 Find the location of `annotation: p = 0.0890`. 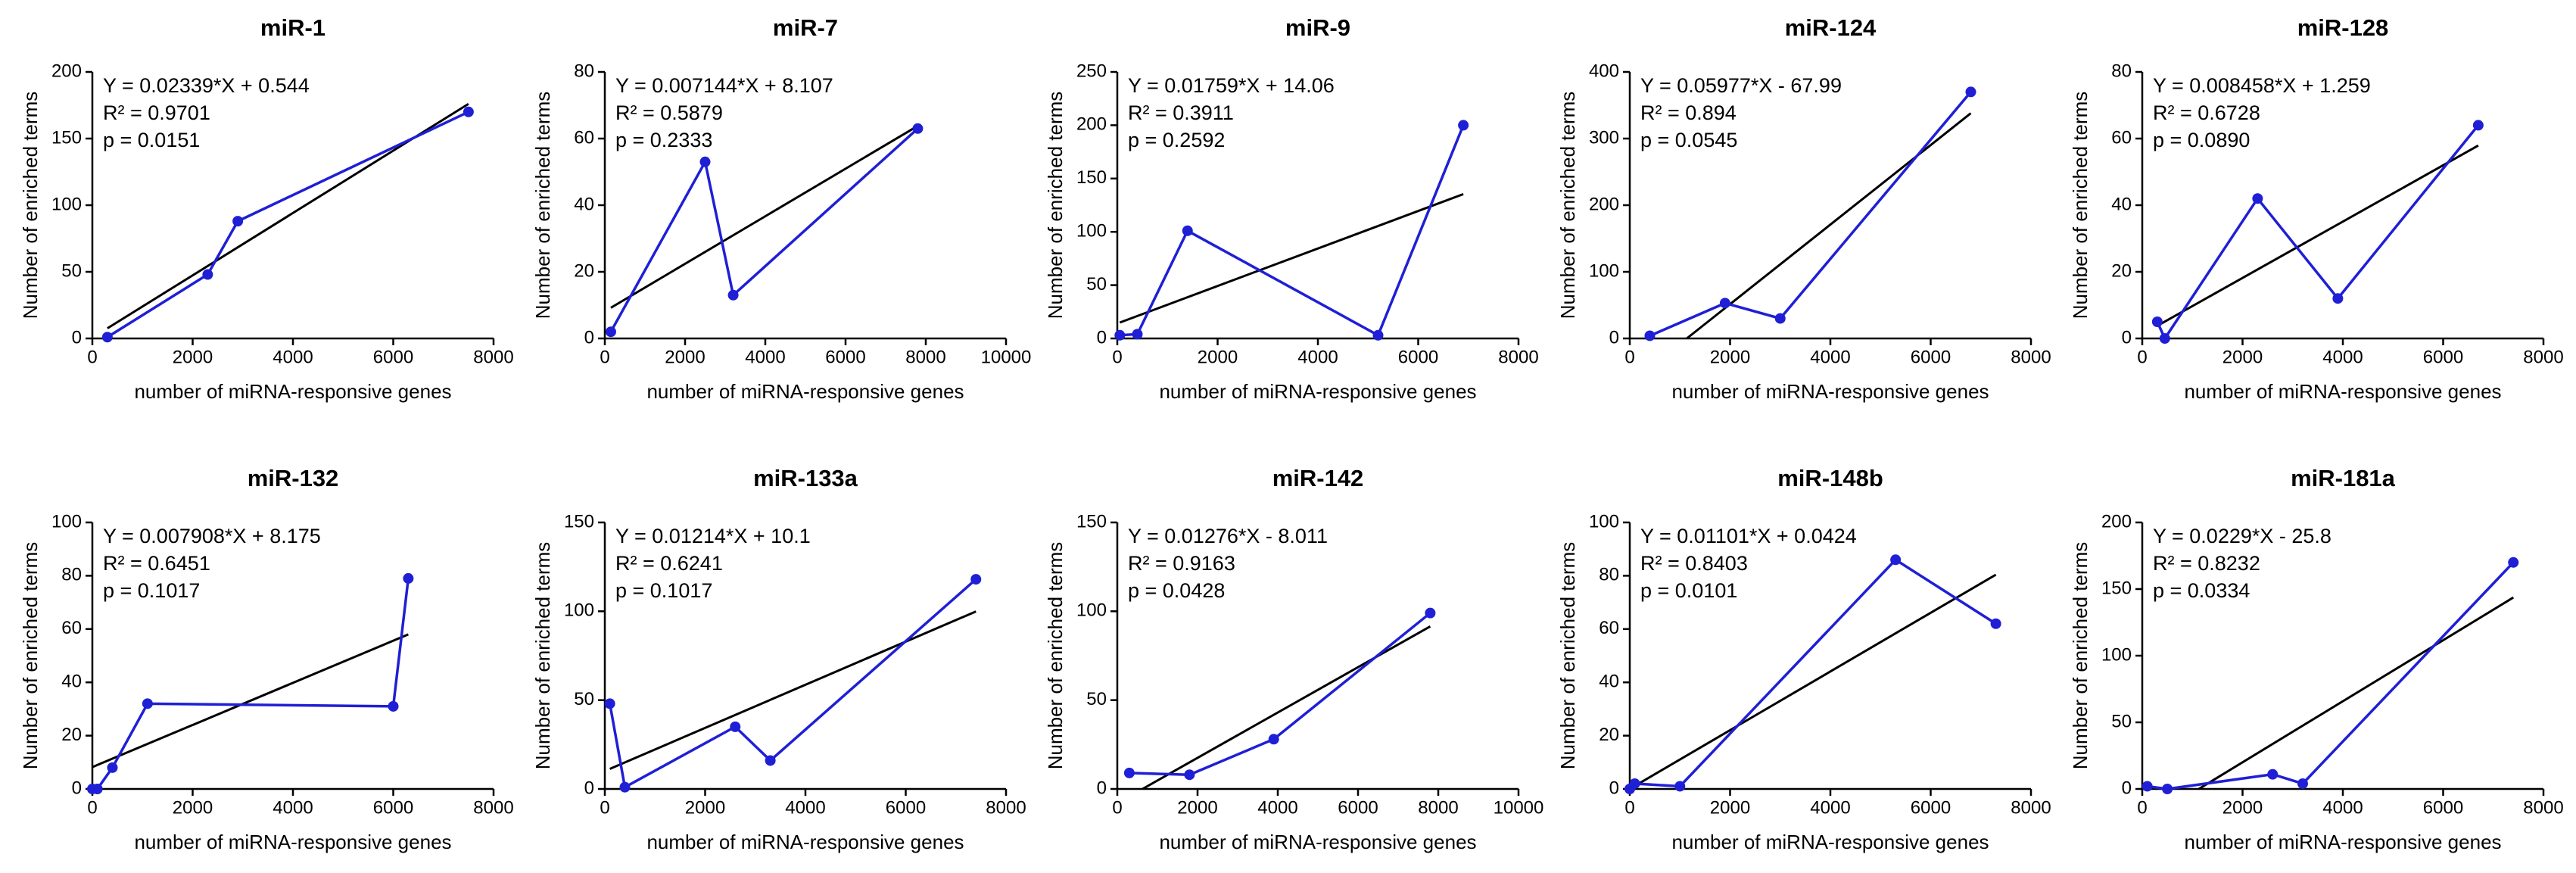

annotation: p = 0.0890 is located at coordinates (2201, 140).